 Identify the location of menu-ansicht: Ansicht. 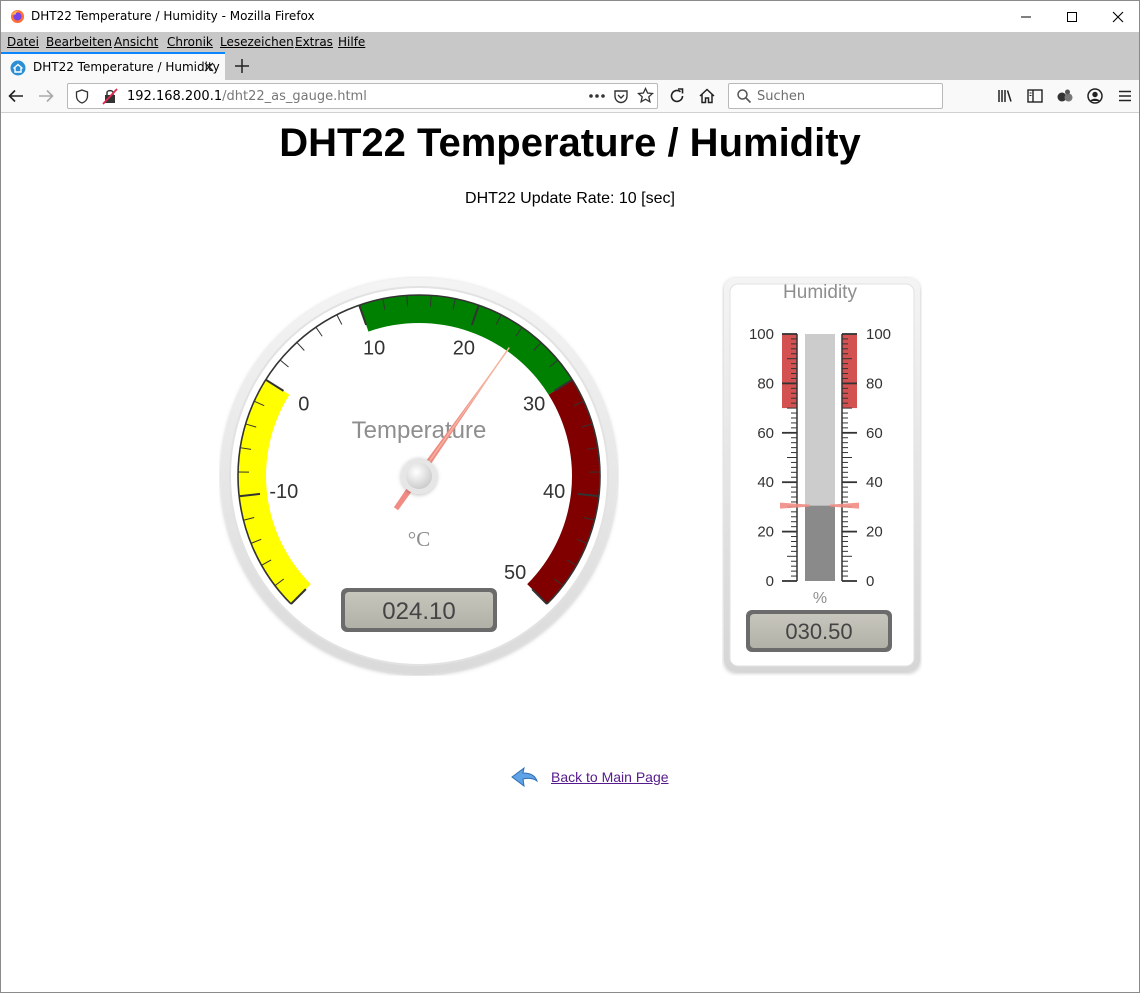
(136, 42).